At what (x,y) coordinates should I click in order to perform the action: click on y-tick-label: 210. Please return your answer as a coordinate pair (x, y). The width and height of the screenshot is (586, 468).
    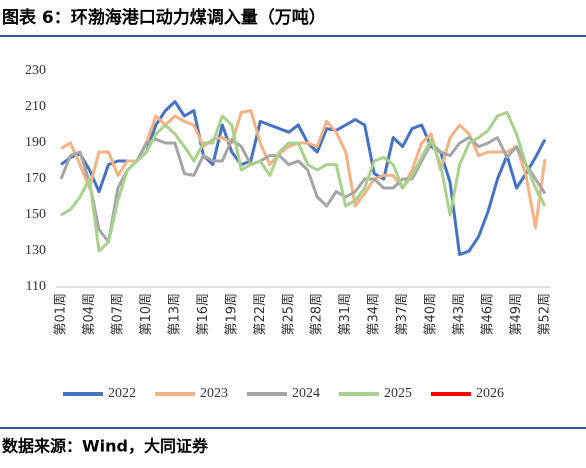
    Looking at the image, I should click on (35, 106).